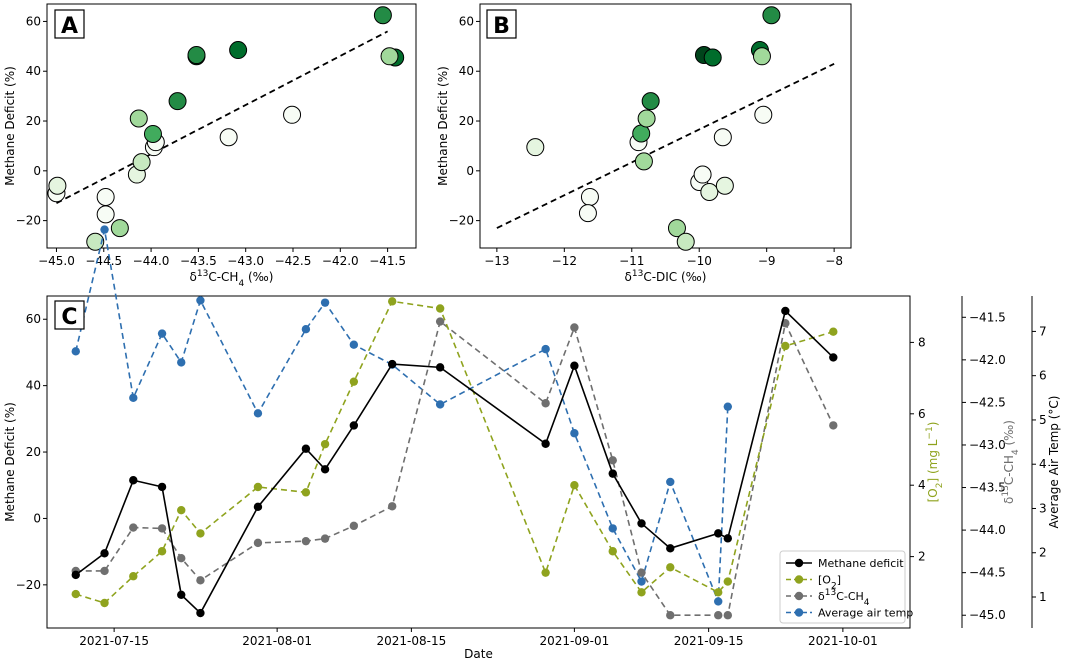  What do you see at coordinates (198, 261) in the screenshot?
I see `x-tick-label: −43.5` at bounding box center [198, 261].